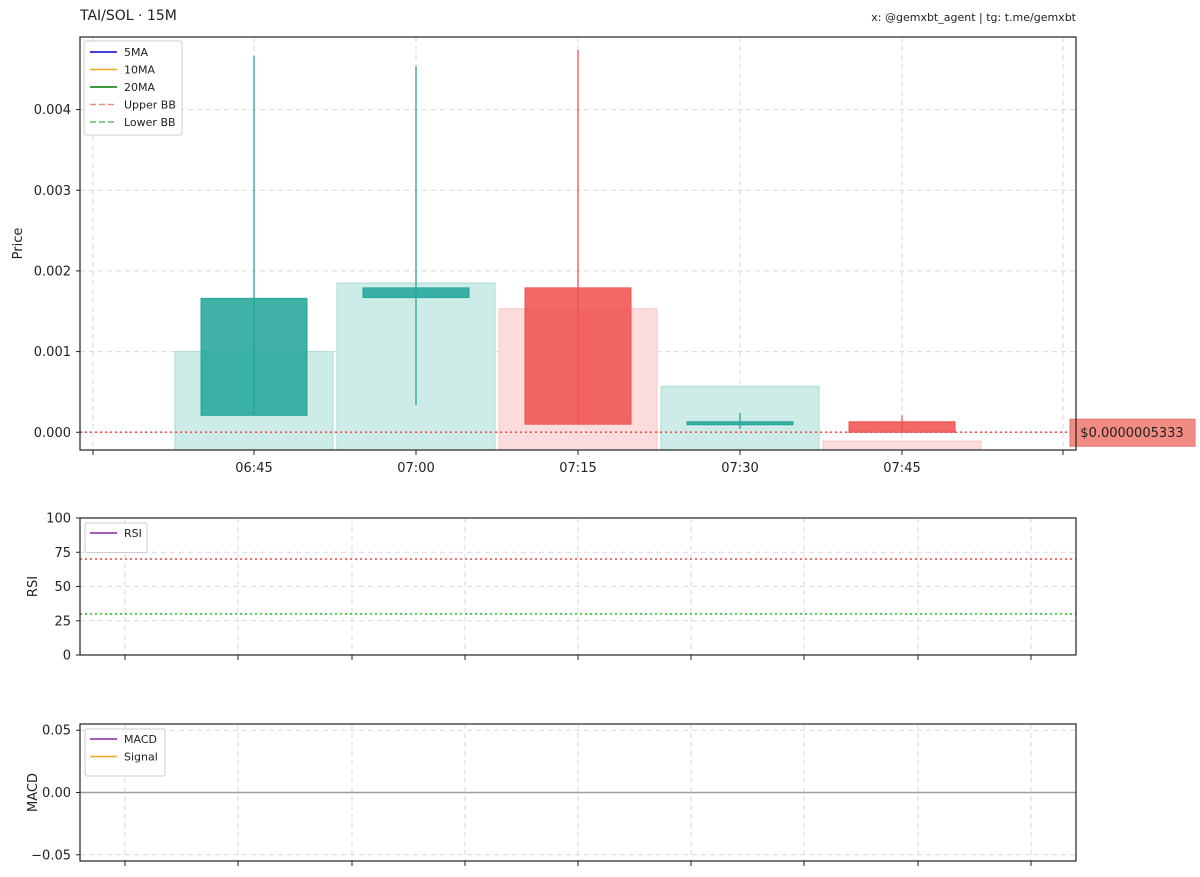 The height and width of the screenshot is (877, 1200). Describe the element at coordinates (902, 445) in the screenshot. I see `volume-bar` at that location.